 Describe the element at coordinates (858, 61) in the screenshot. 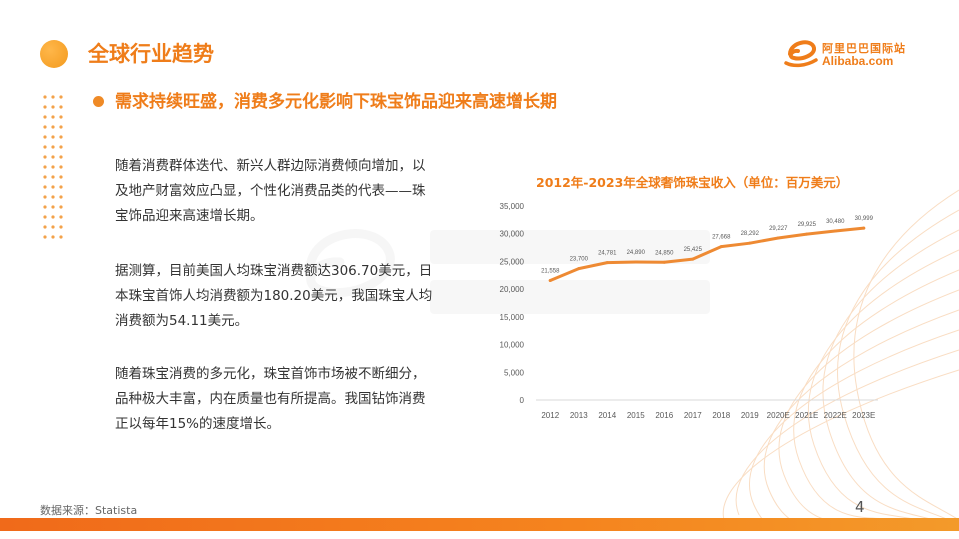

I see `logo-english-text: Alibaba.com` at that location.